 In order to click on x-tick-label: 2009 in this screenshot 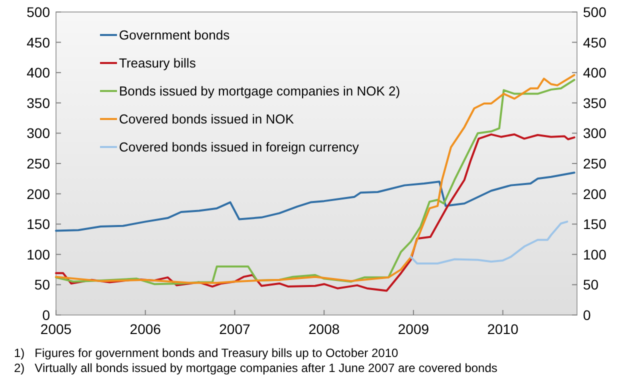, I will do `click(414, 329)`.